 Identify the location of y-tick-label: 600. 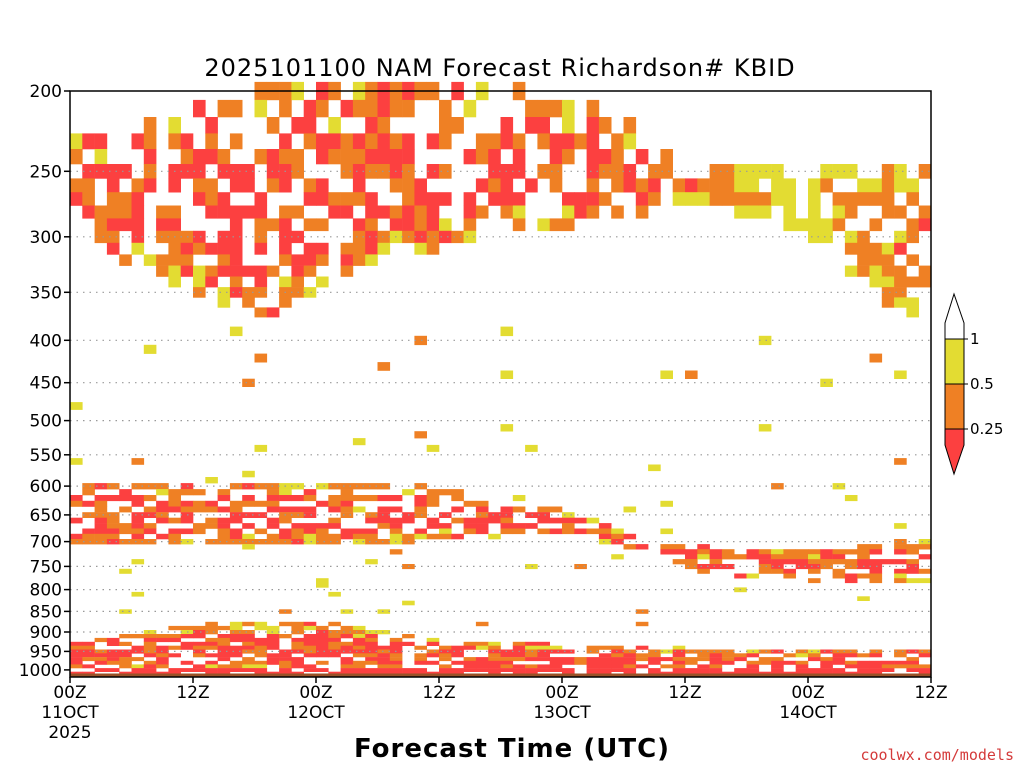
(46, 487).